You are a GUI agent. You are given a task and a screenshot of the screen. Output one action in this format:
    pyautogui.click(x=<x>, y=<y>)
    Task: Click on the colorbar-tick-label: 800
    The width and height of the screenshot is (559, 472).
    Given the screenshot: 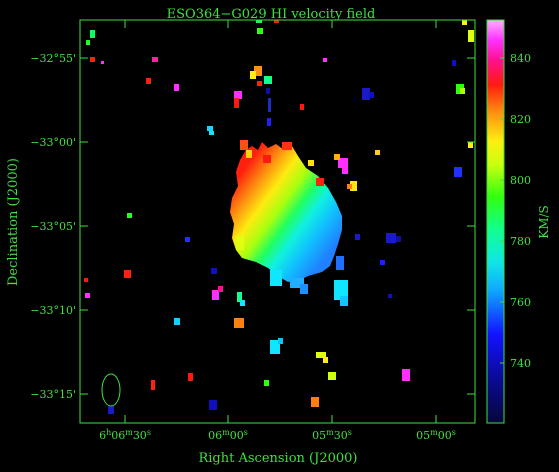 What is the action you would take?
    pyautogui.click(x=520, y=180)
    